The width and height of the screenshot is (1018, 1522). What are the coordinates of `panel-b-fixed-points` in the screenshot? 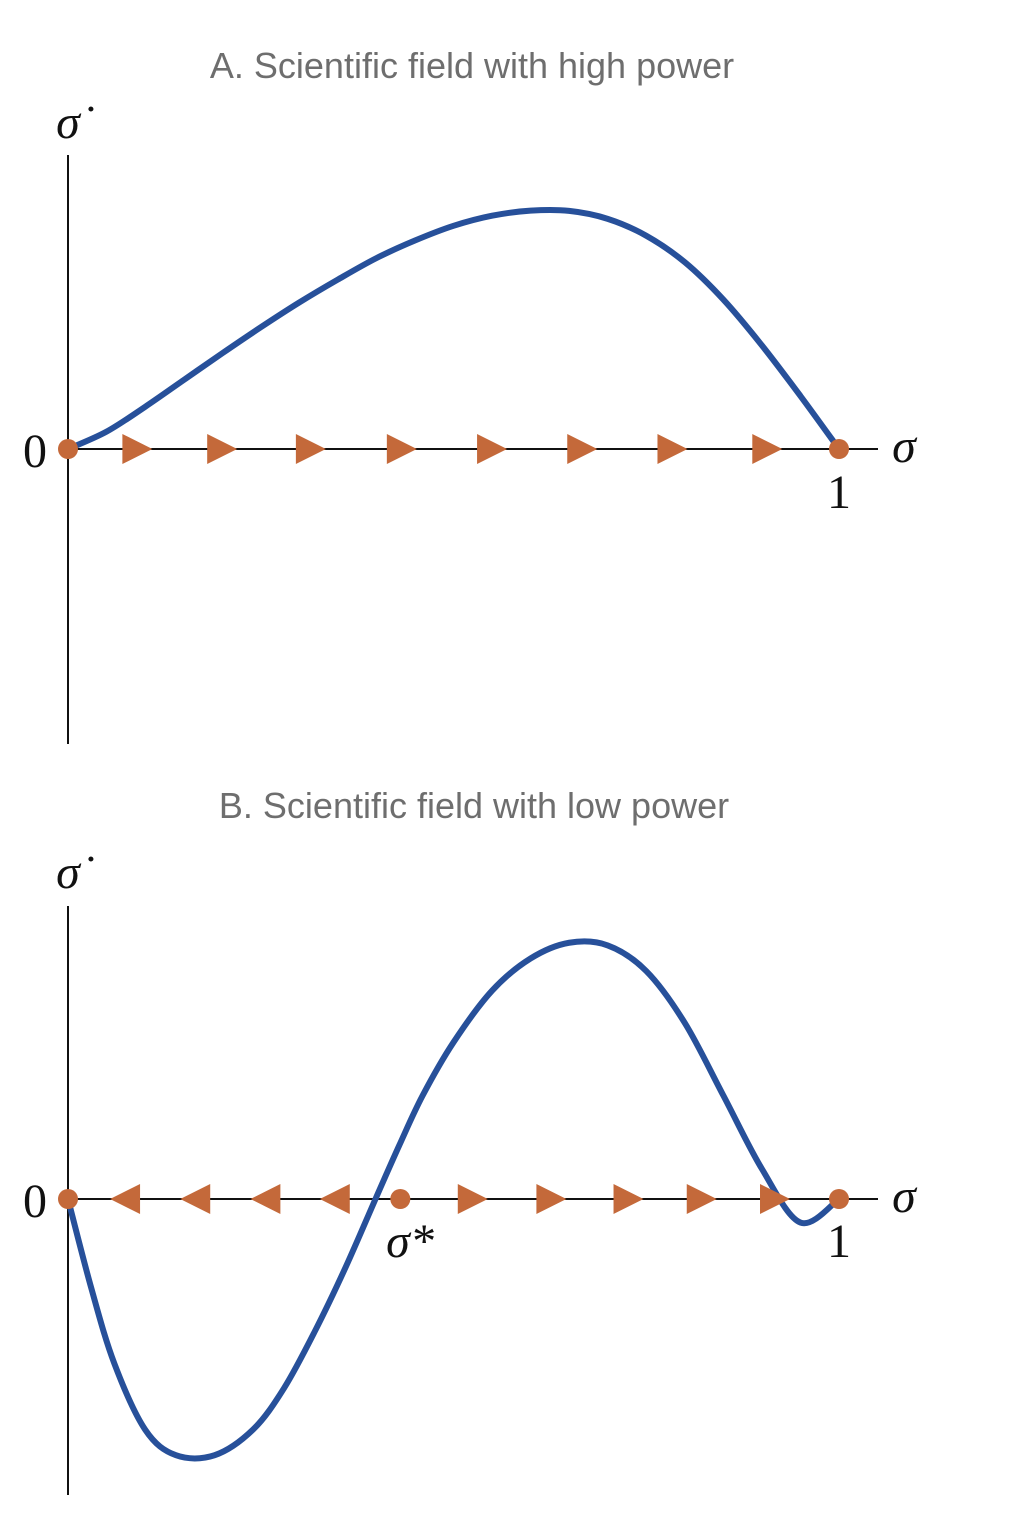 It's located at (453, 1199).